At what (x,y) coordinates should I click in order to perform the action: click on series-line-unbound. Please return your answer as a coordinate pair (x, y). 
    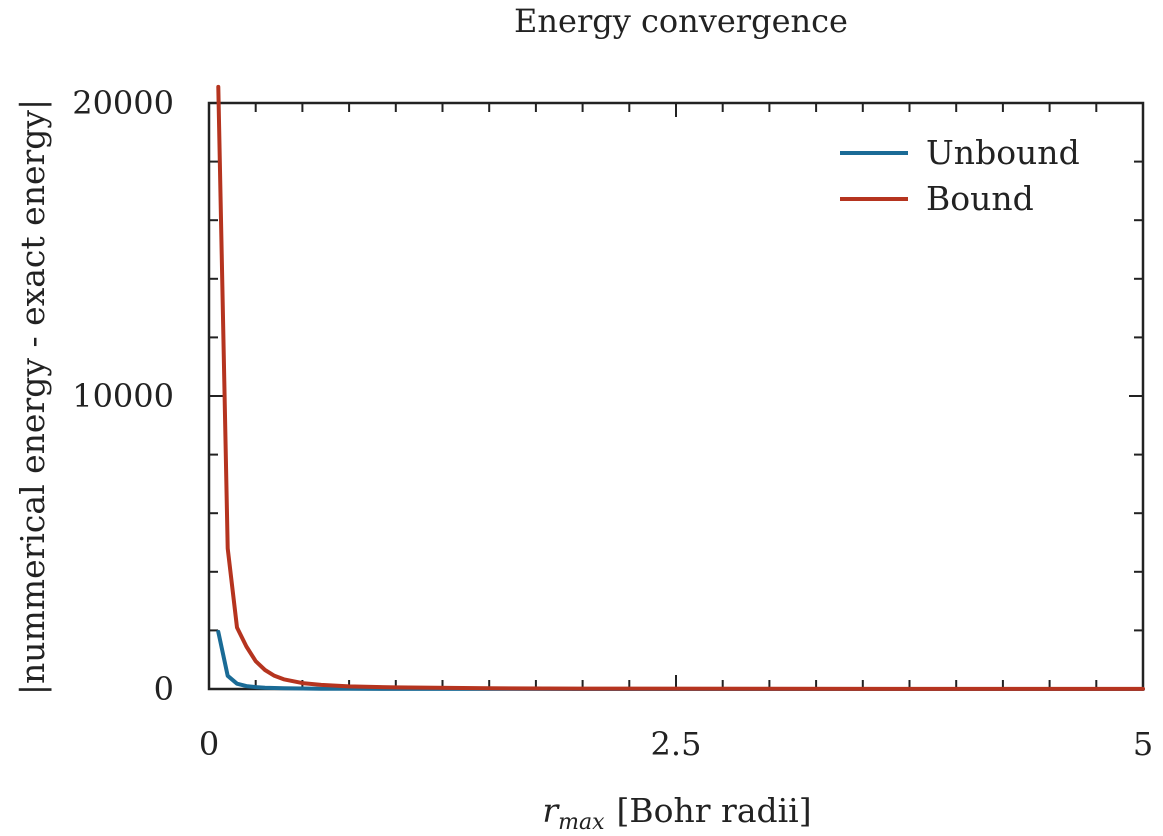
    Looking at the image, I should click on (680, 660).